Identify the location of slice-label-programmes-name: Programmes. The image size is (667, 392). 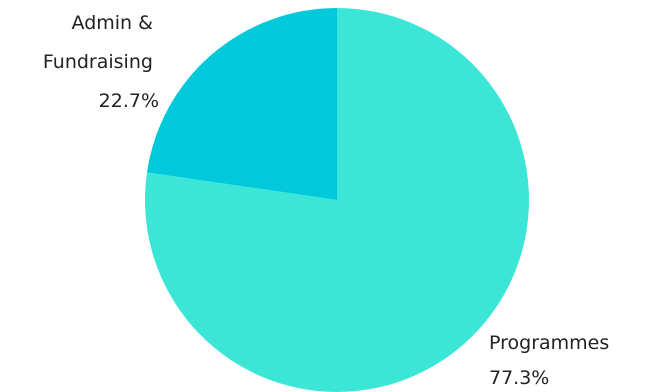
(549, 343).